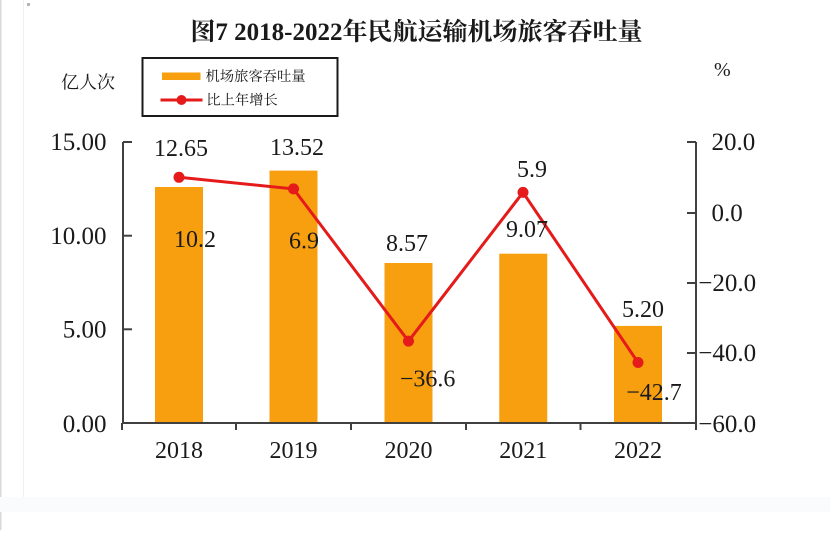 This screenshot has width=830, height=535. I want to click on svg-text: 5.9, so click(532, 170).